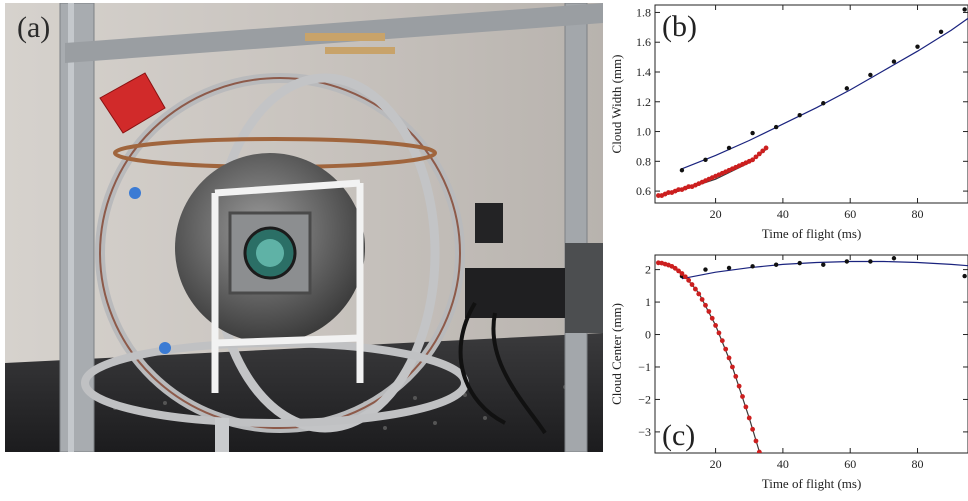  I want to click on y-tick-label: 0, so click(648, 335).